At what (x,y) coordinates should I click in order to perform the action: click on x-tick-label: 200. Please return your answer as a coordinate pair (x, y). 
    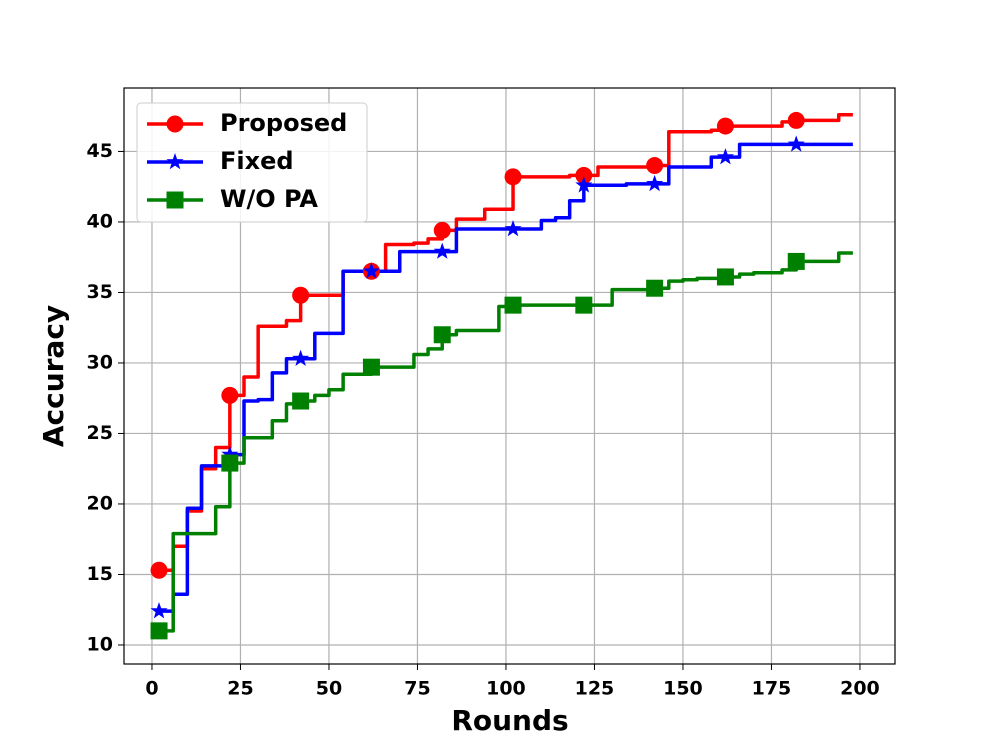
    Looking at the image, I should click on (860, 689).